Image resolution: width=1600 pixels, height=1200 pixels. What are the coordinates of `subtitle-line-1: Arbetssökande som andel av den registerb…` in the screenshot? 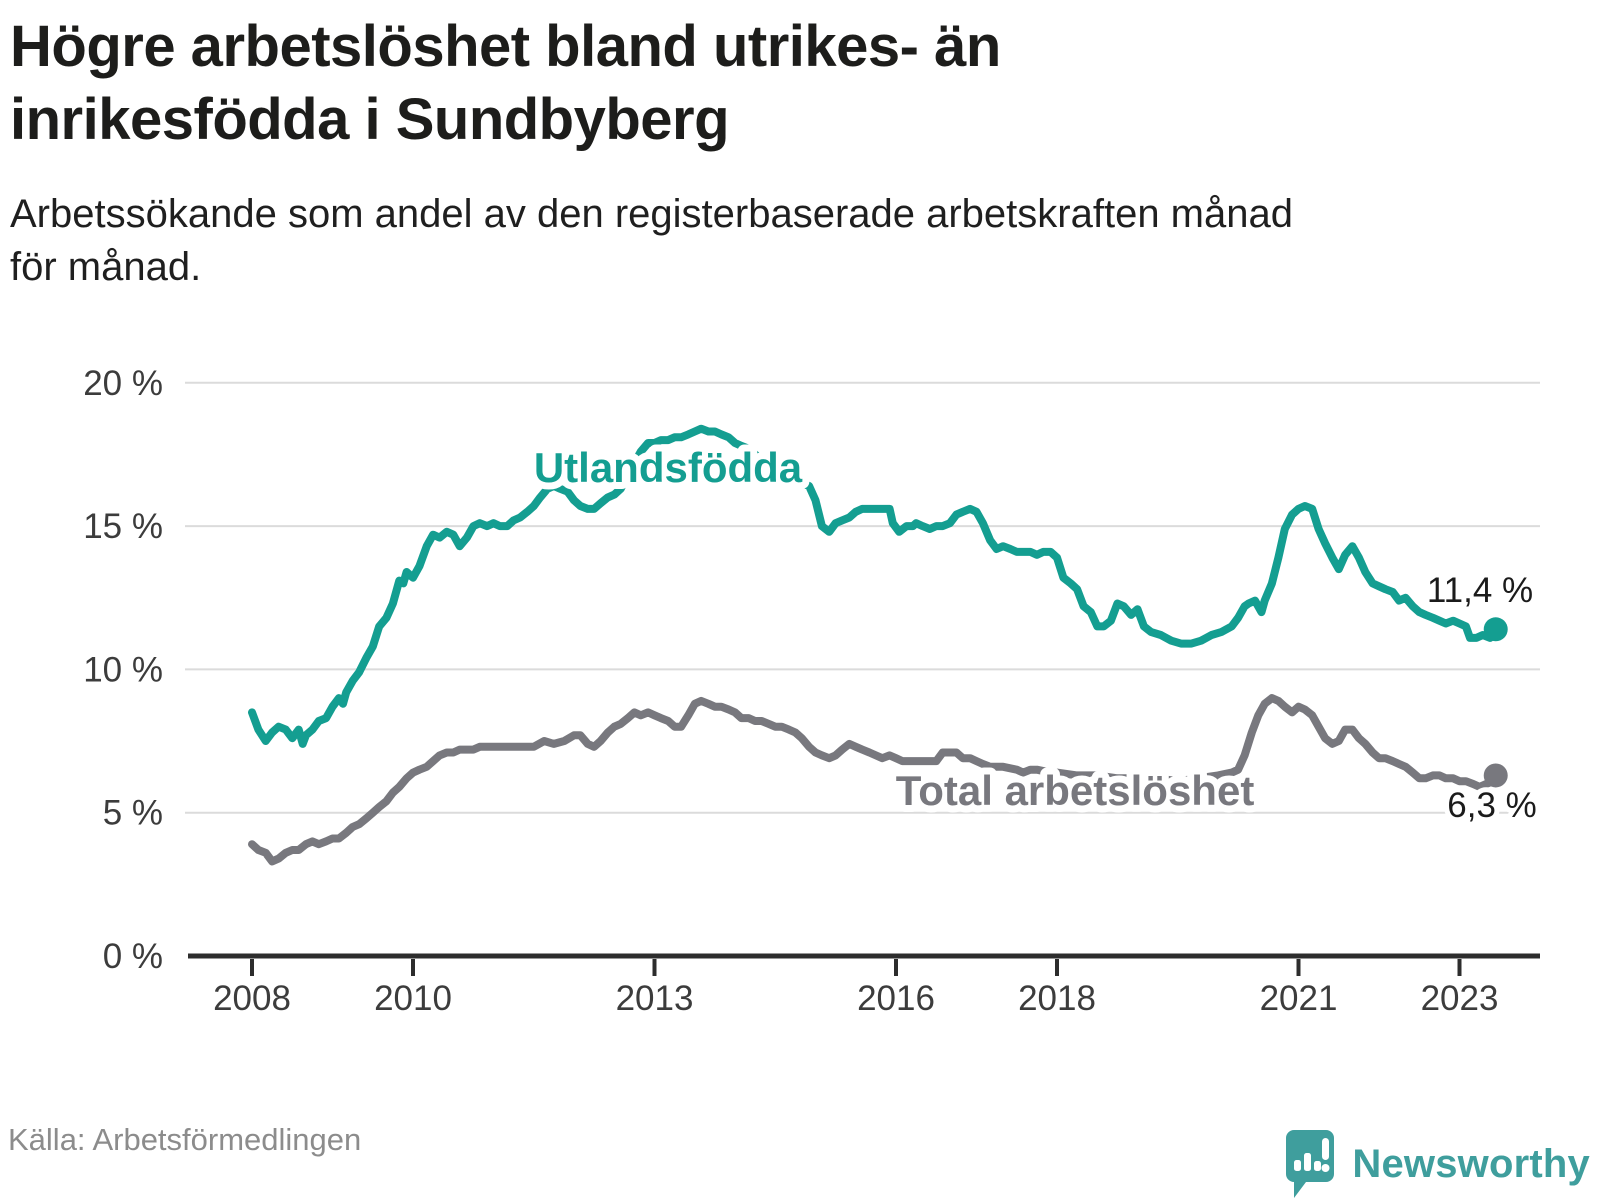 It's located at (651, 214).